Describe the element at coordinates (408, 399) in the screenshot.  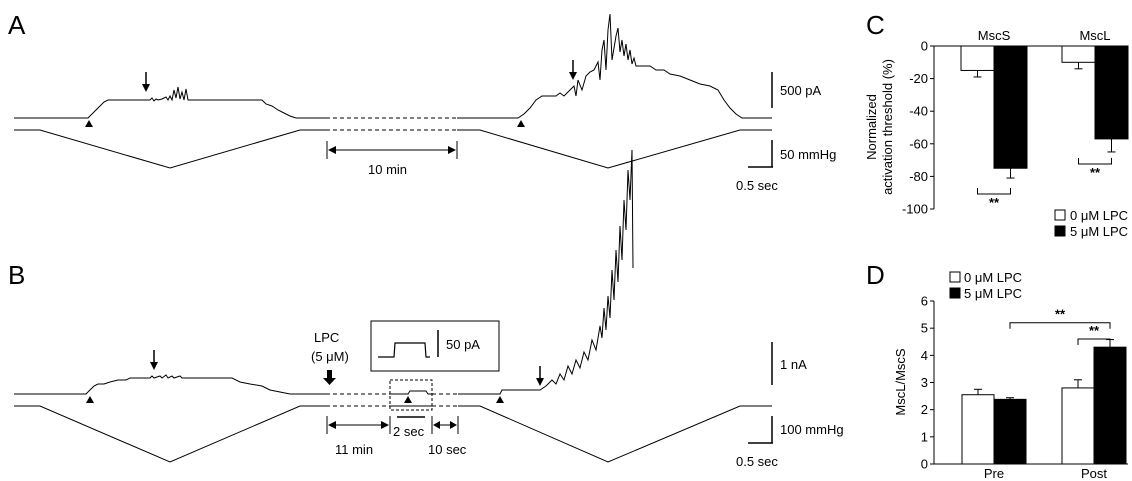
I see `panel-b-triangle-marker-middle` at that location.